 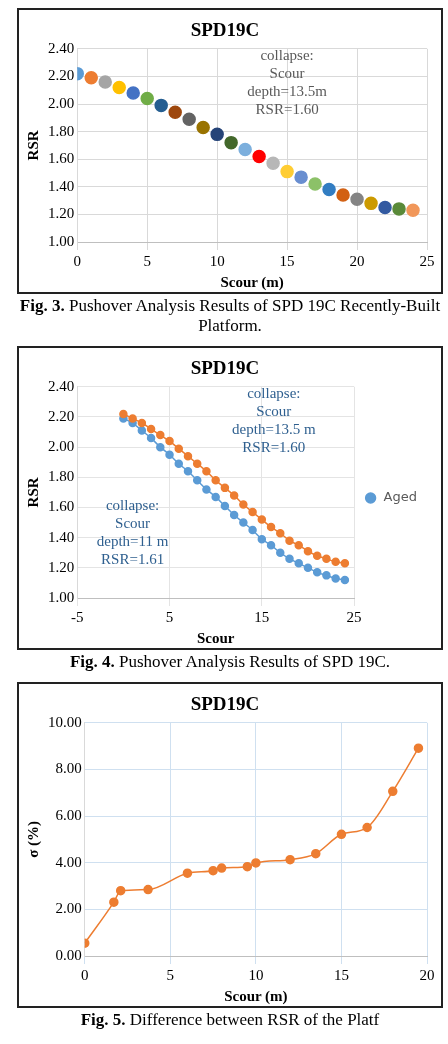 What do you see at coordinates (68, 861) in the screenshot?
I see `y-tick-label: 4.00` at bounding box center [68, 861].